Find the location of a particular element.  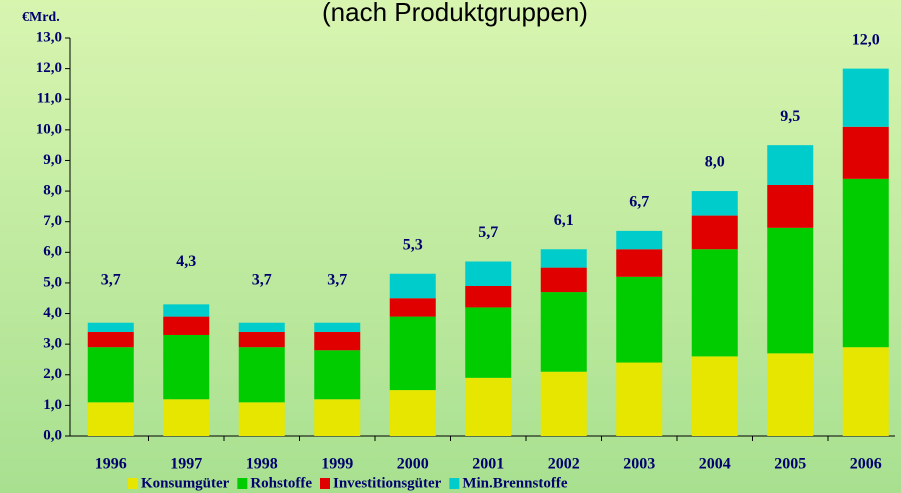

y-tick-label: 5,0 is located at coordinates (52, 282).